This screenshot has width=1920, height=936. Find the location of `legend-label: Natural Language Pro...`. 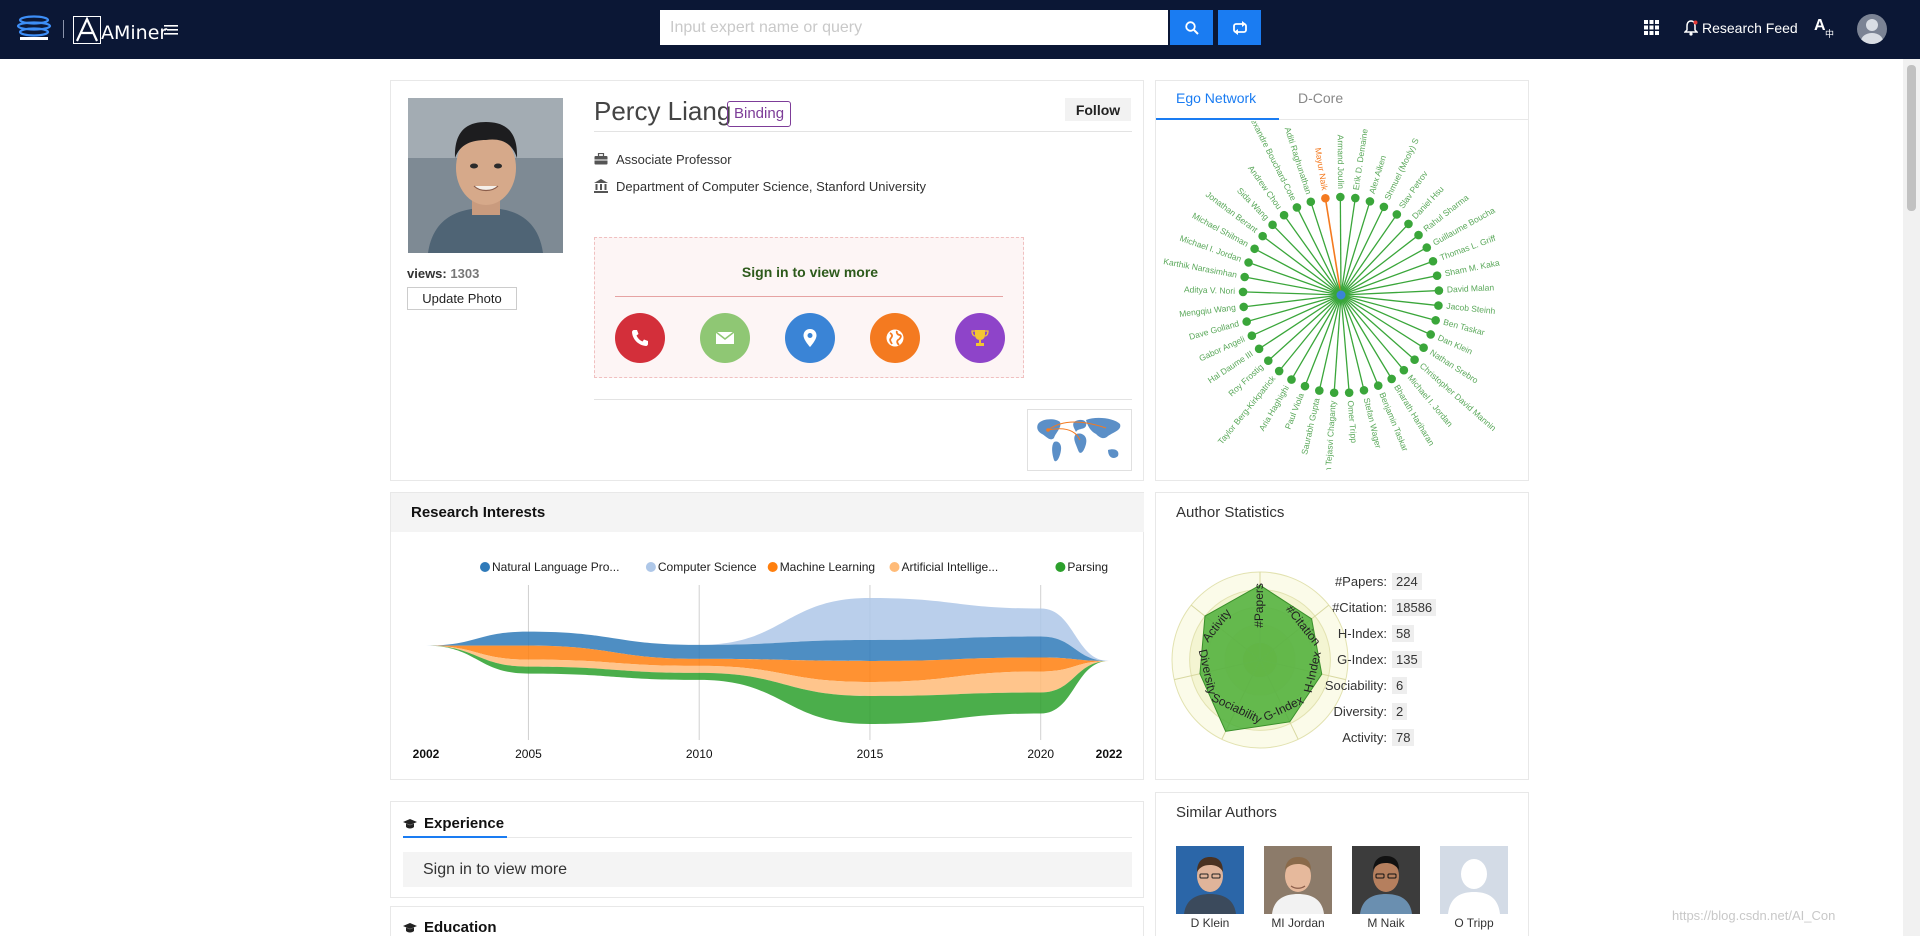

legend-label: Natural Language Pro... is located at coordinates (555, 567).